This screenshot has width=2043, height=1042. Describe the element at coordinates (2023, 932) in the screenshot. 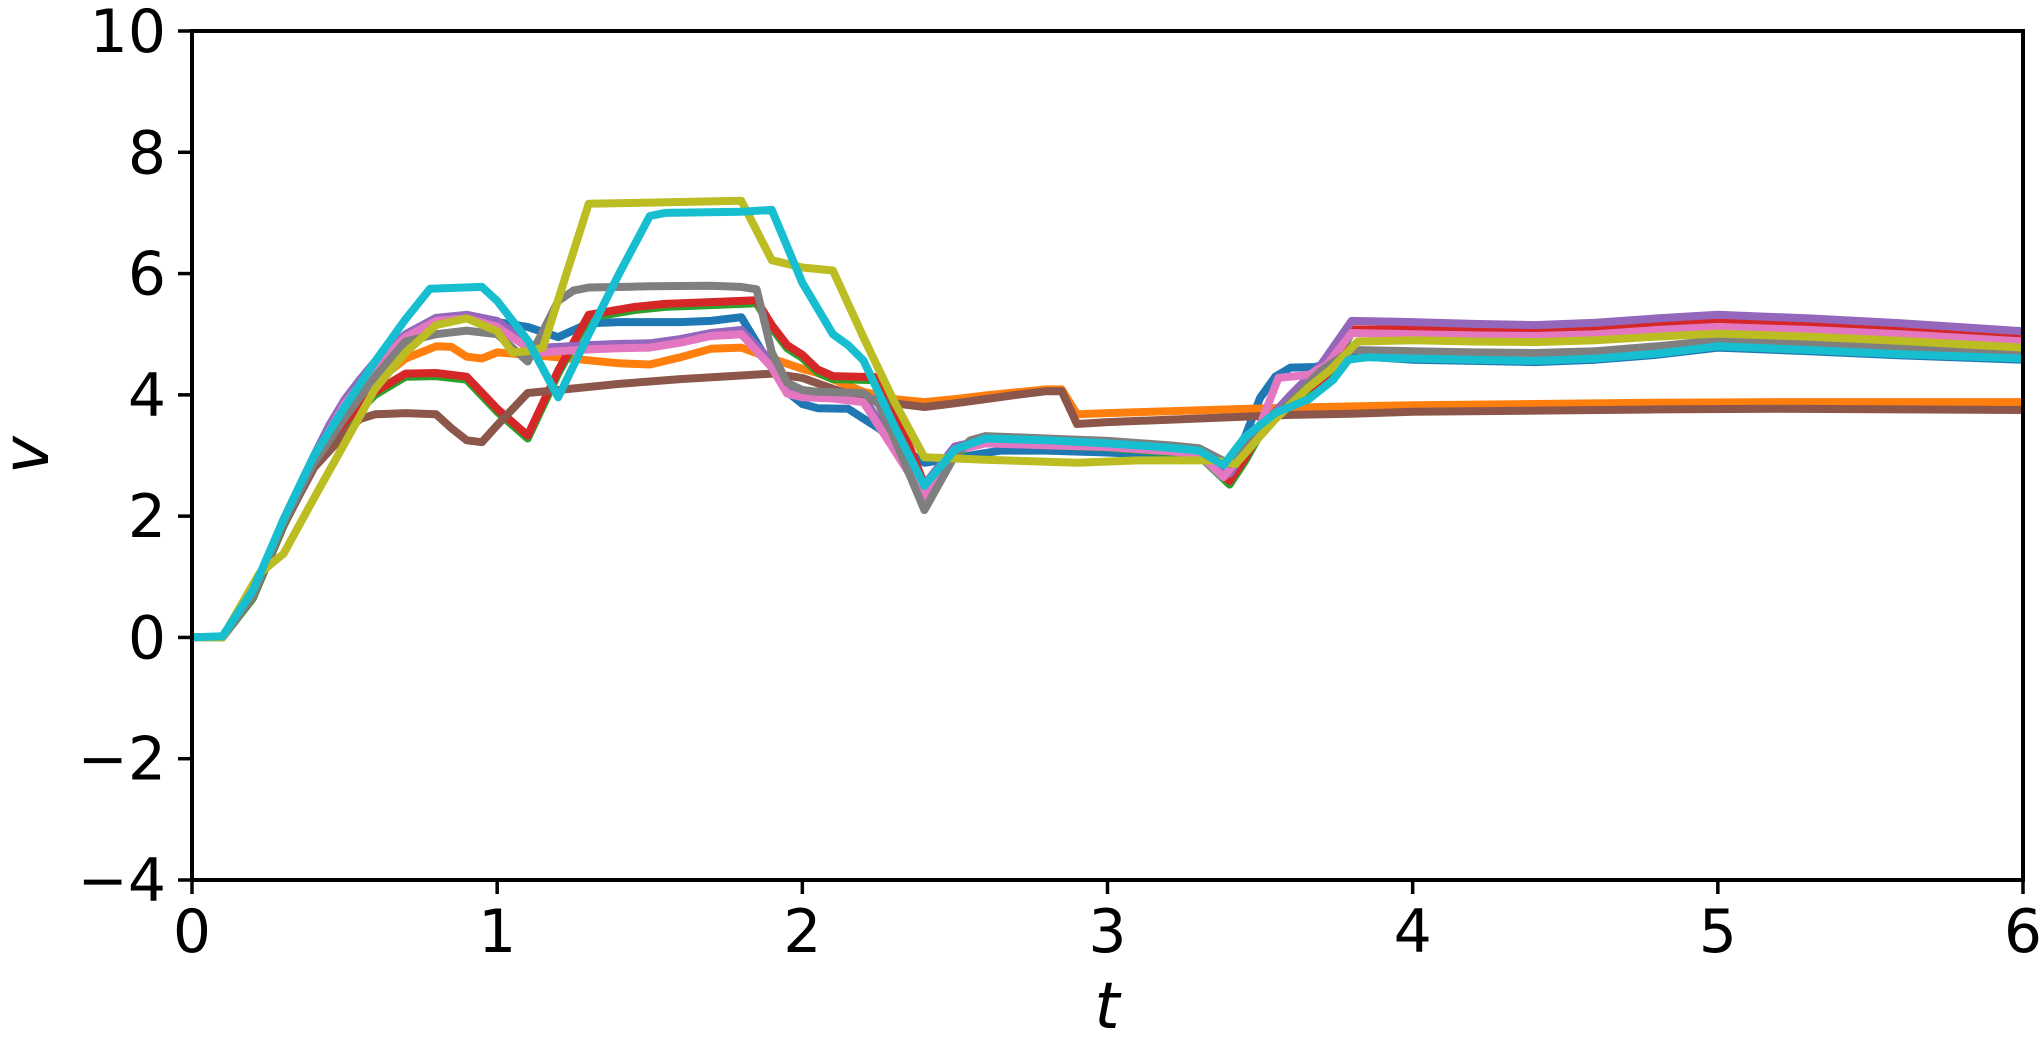

I see `x-tick-label: 6` at that location.